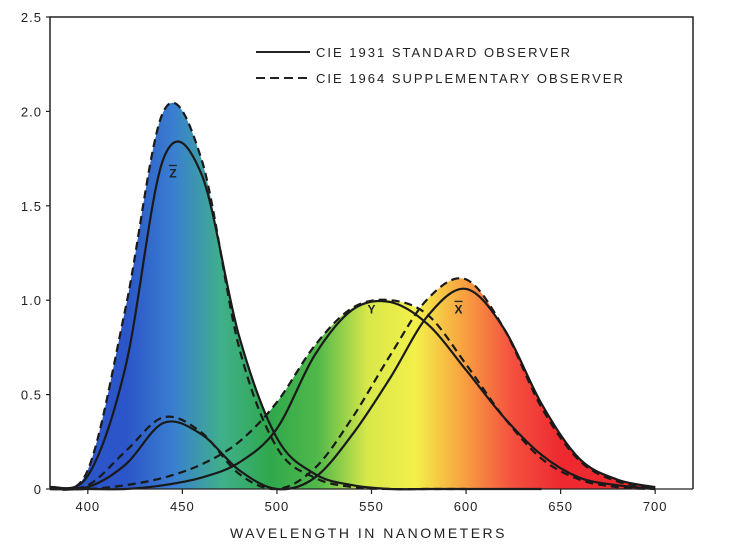  I want to click on y-tick-label: 2.5, so click(31, 17).